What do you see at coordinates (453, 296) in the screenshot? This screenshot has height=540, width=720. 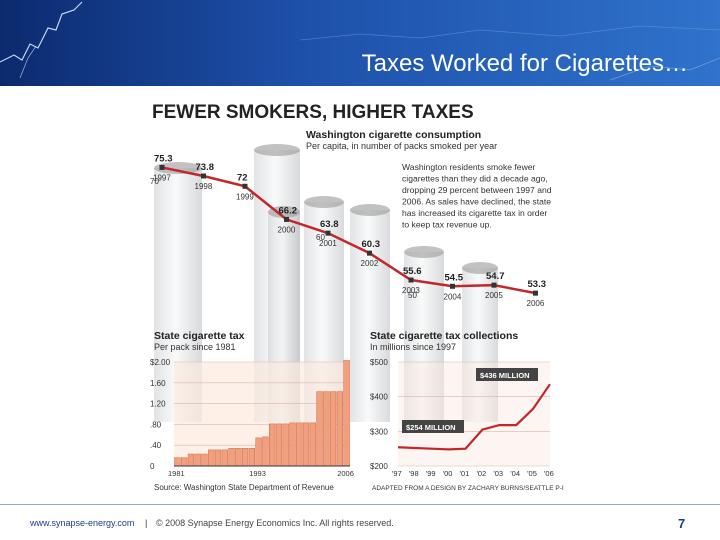 I see `consumption-year-label: 2004` at bounding box center [453, 296].